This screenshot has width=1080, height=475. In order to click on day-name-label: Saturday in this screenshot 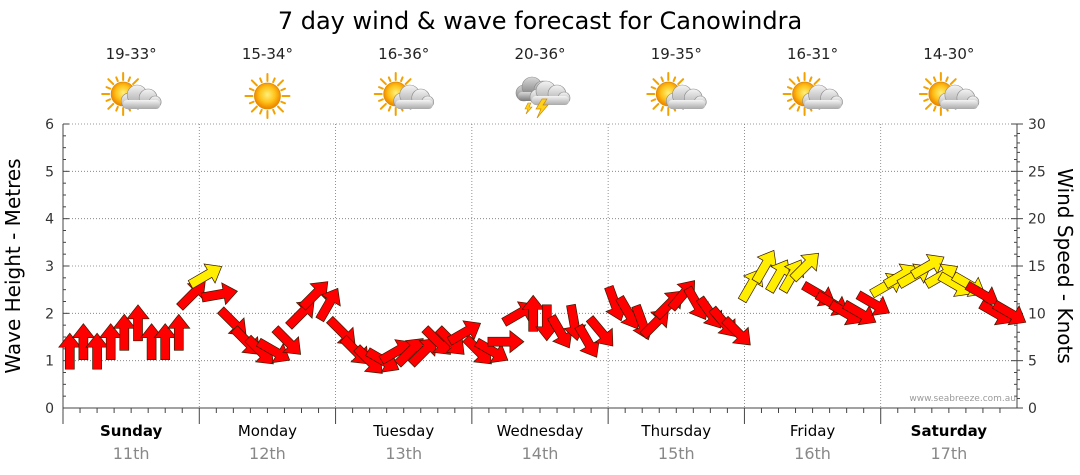, I will do `click(949, 431)`.